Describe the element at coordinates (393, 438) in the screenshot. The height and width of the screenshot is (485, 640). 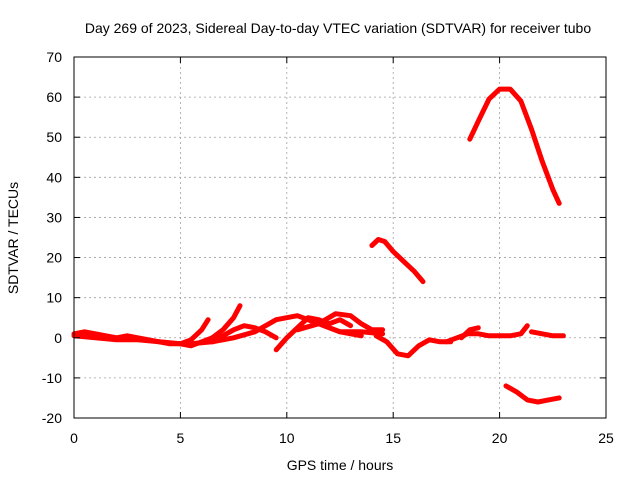
I see `x-tick-label: 15` at that location.